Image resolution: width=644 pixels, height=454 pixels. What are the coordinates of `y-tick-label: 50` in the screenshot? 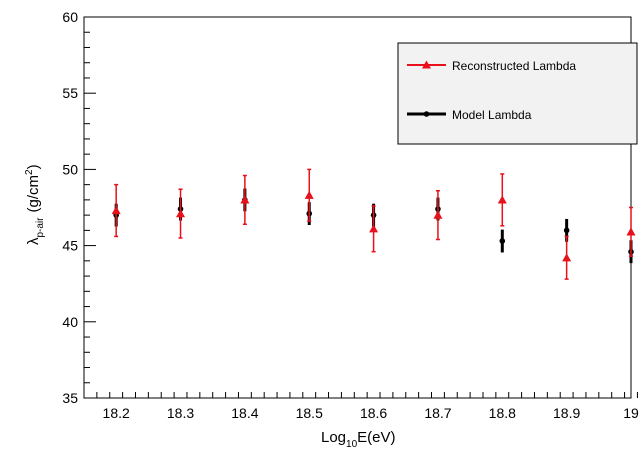 It's located at (70, 169).